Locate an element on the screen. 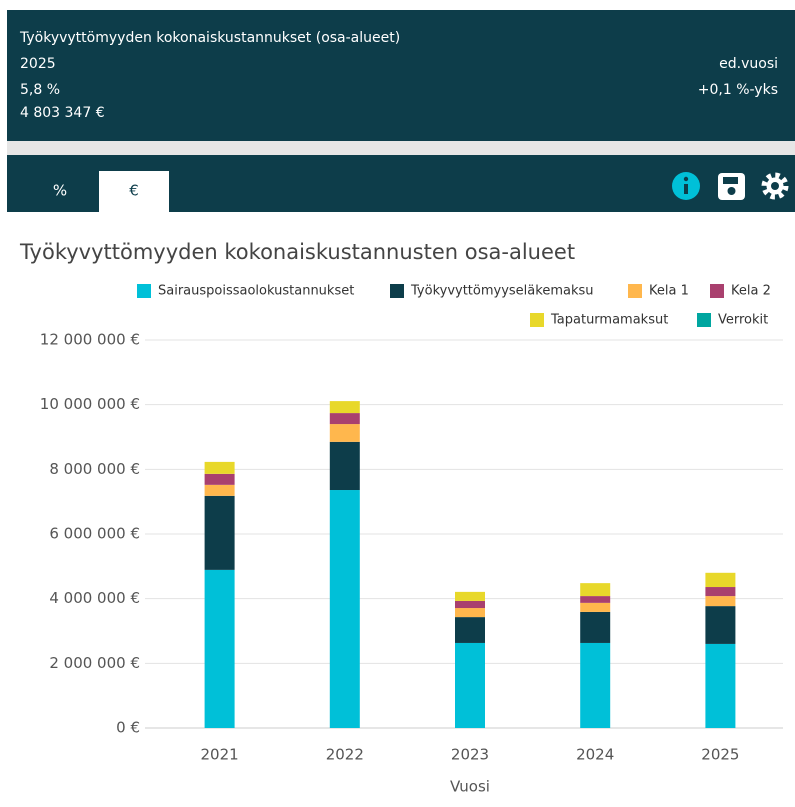 Image resolution: width=795 pixels, height=807 pixels. y-tick-label: 8 000 000 € is located at coordinates (94, 469).